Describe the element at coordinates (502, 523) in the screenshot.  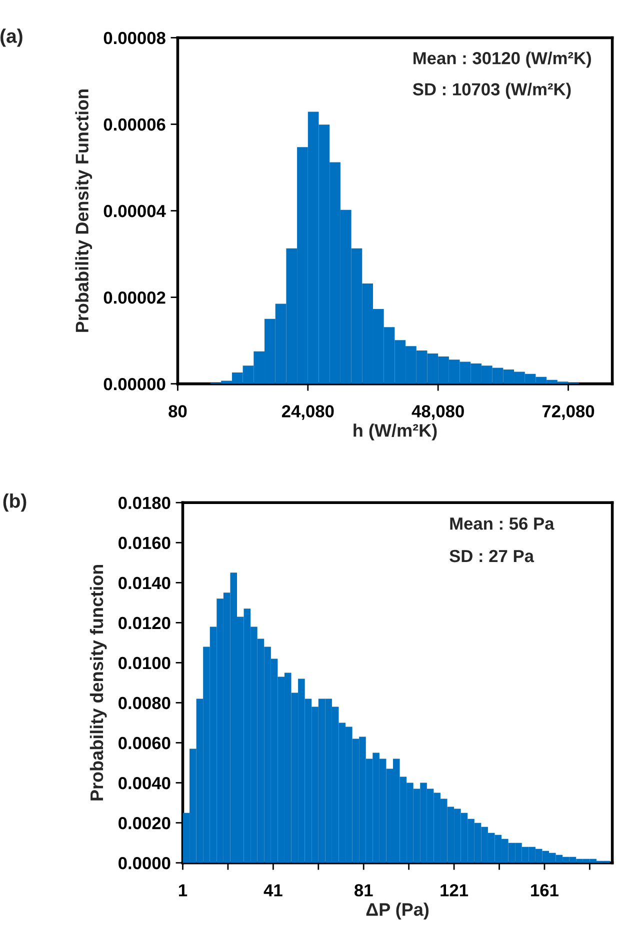
I see `annotation: Mean : 56 Pa` at that location.